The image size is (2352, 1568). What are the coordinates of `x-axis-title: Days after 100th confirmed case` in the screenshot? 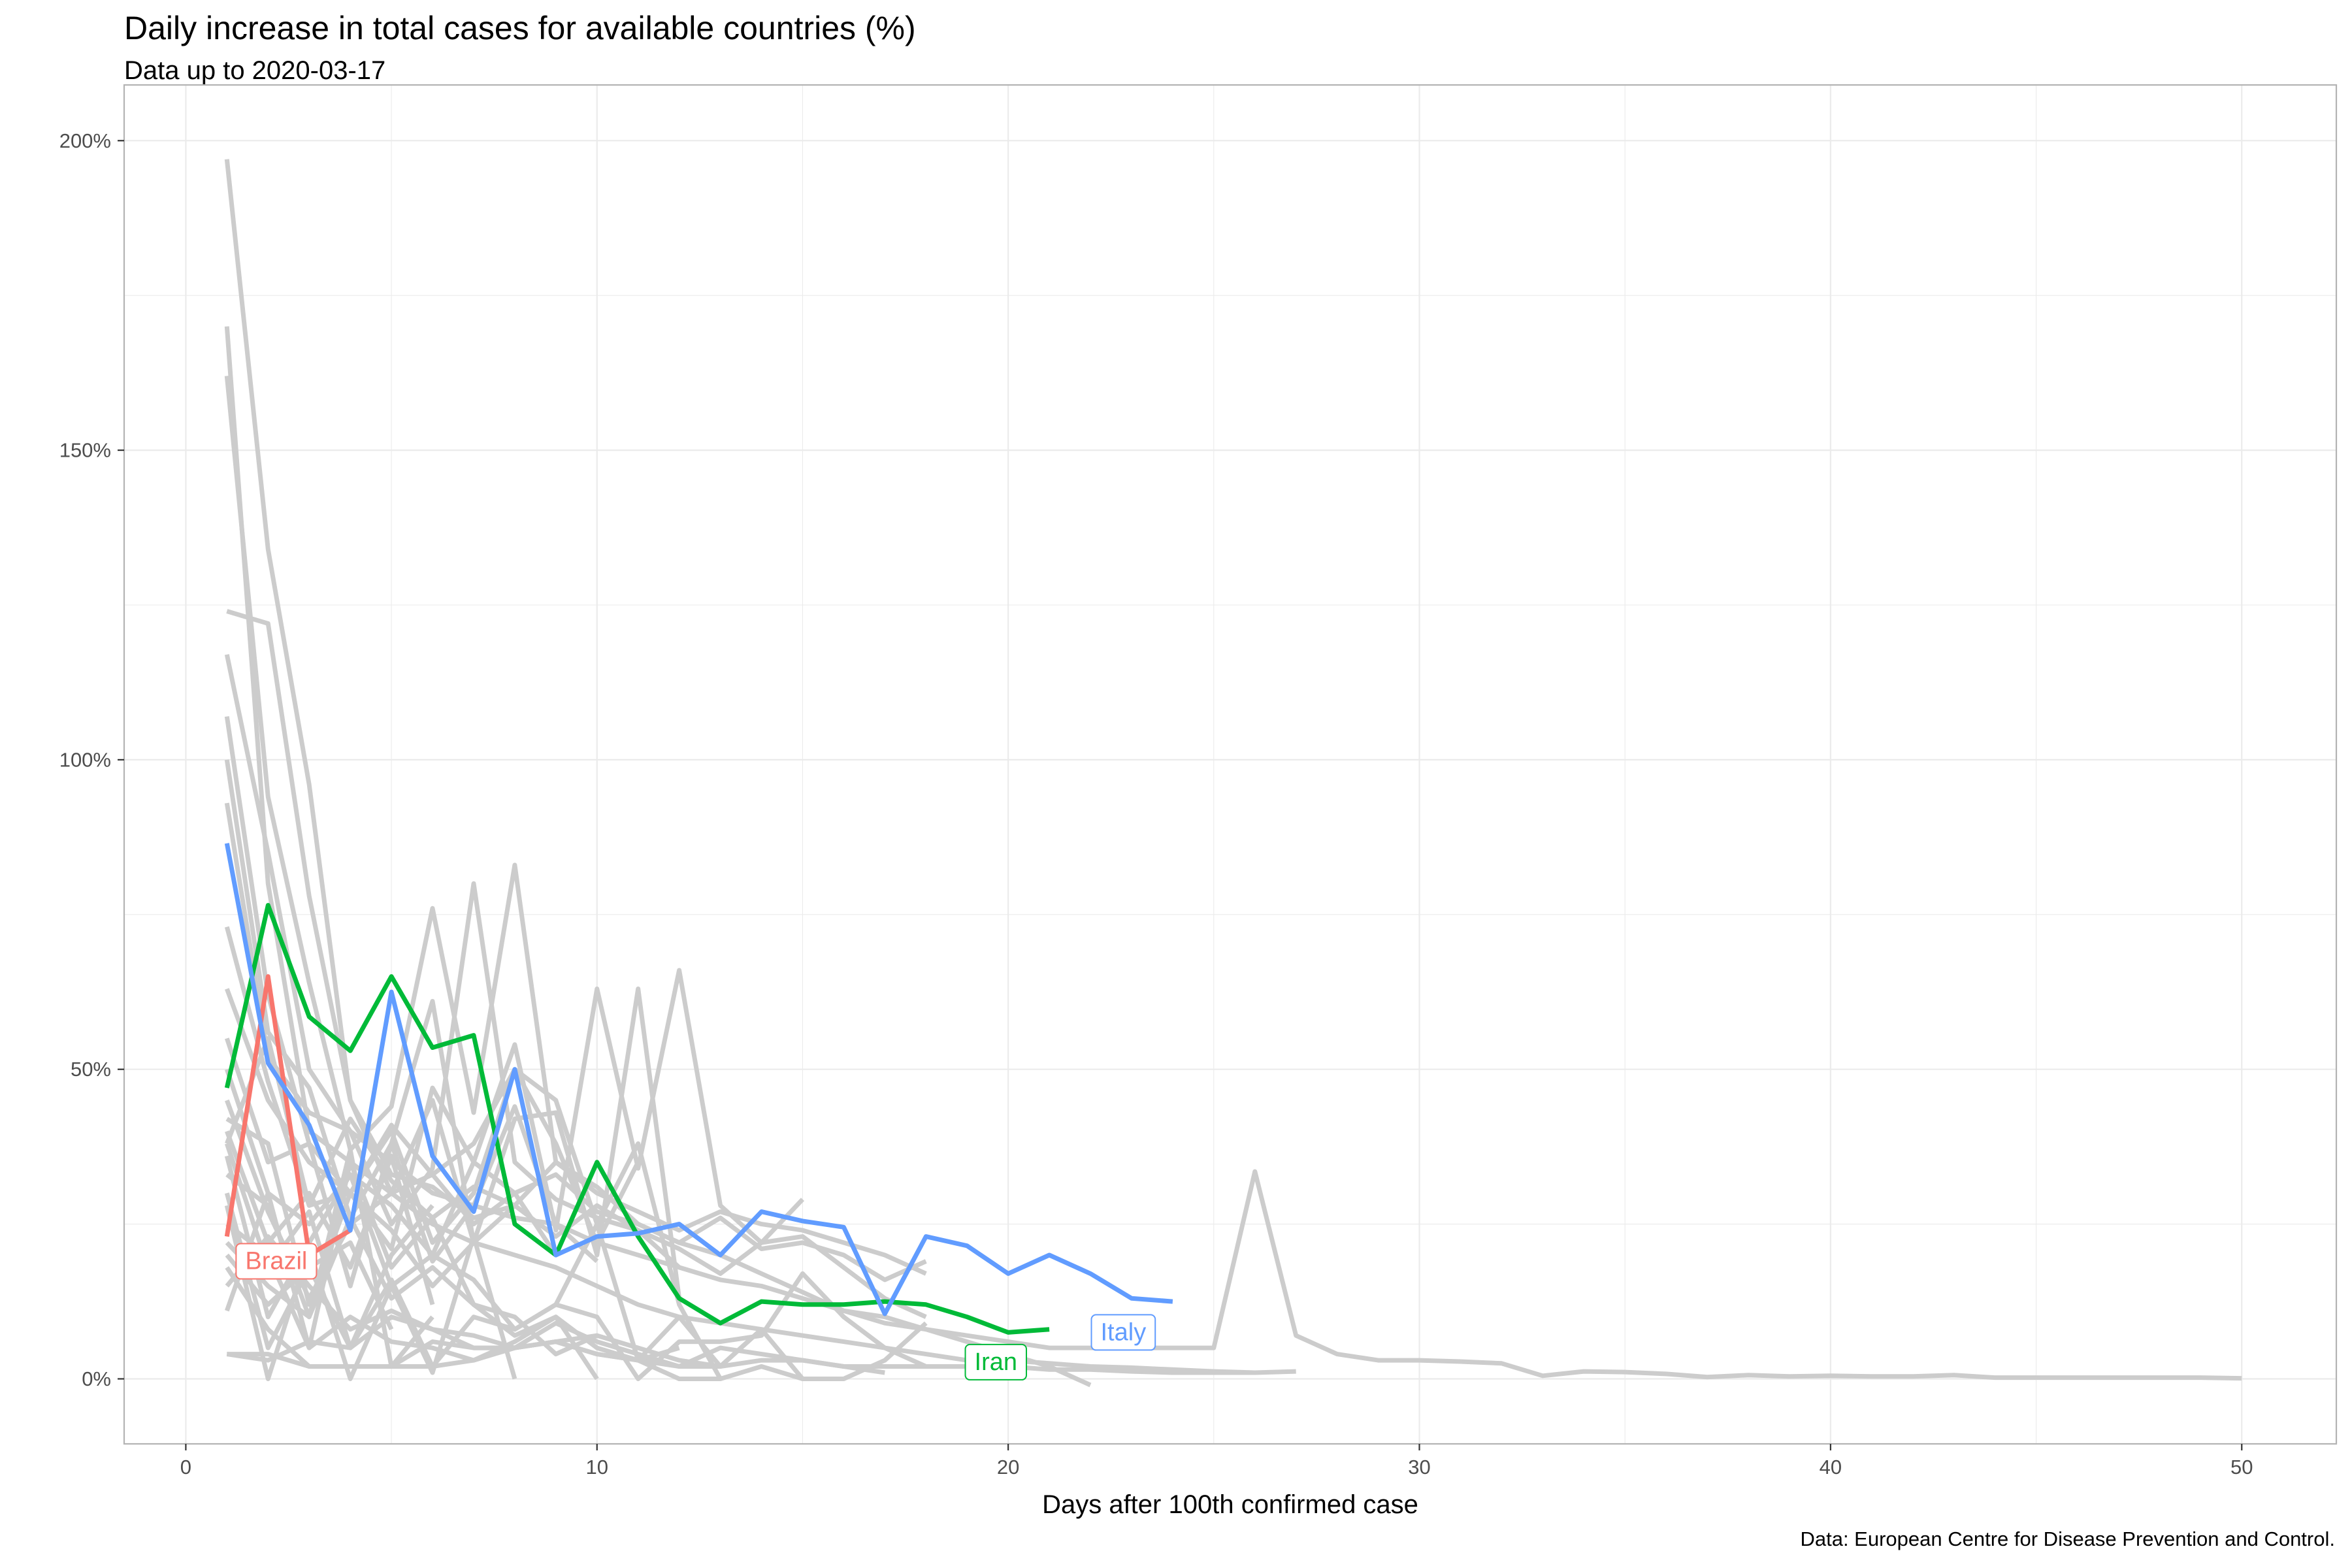 It's located at (1230, 1504).